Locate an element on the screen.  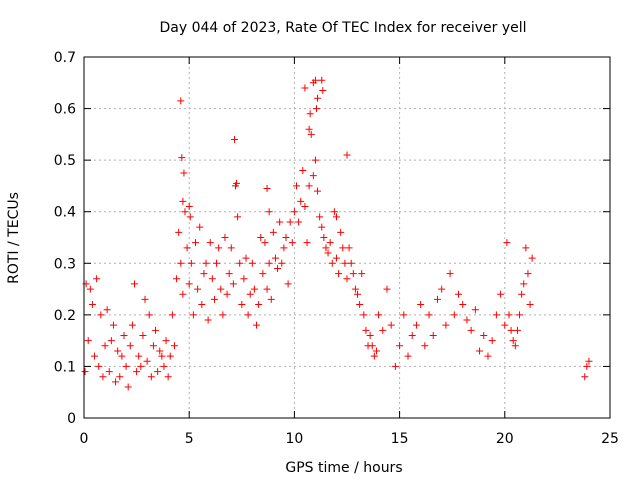
y-tick-label: 0.1 is located at coordinates (65, 367).